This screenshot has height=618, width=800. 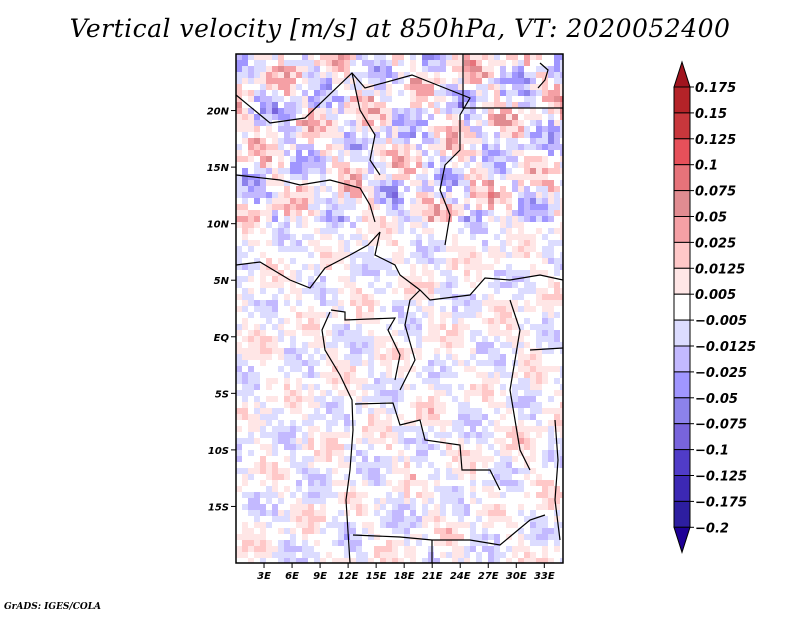 I want to click on colorbar-label: −0.0125, so click(x=725, y=347).